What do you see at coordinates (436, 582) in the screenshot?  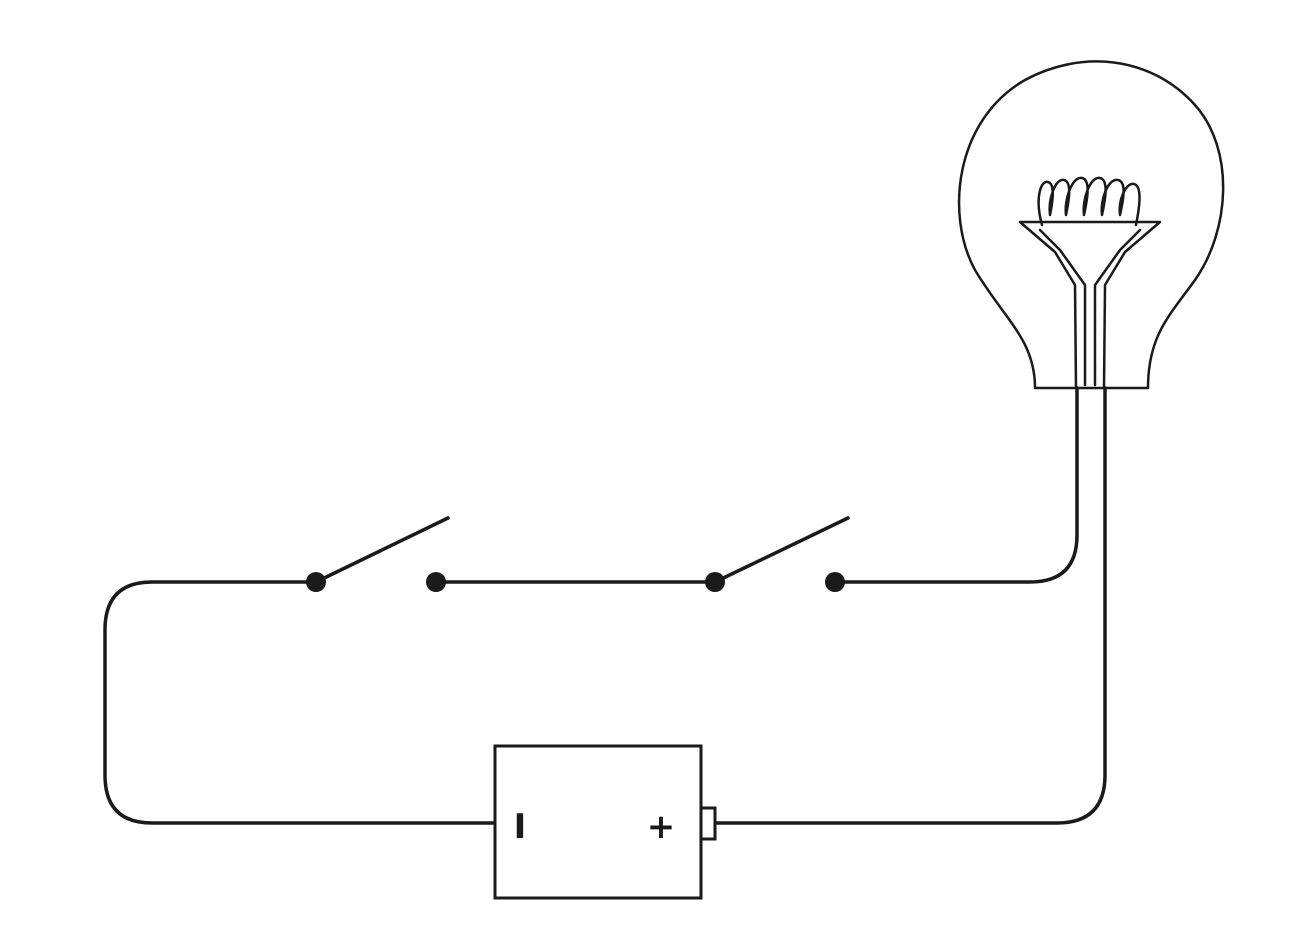 I see `switch-1-terminal-right` at bounding box center [436, 582].